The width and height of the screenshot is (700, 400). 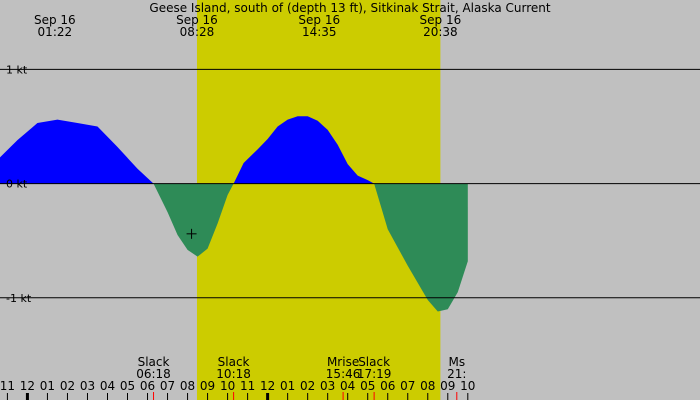 What do you see at coordinates (154, 362) in the screenshot?
I see `event-label-0: Slack` at bounding box center [154, 362].